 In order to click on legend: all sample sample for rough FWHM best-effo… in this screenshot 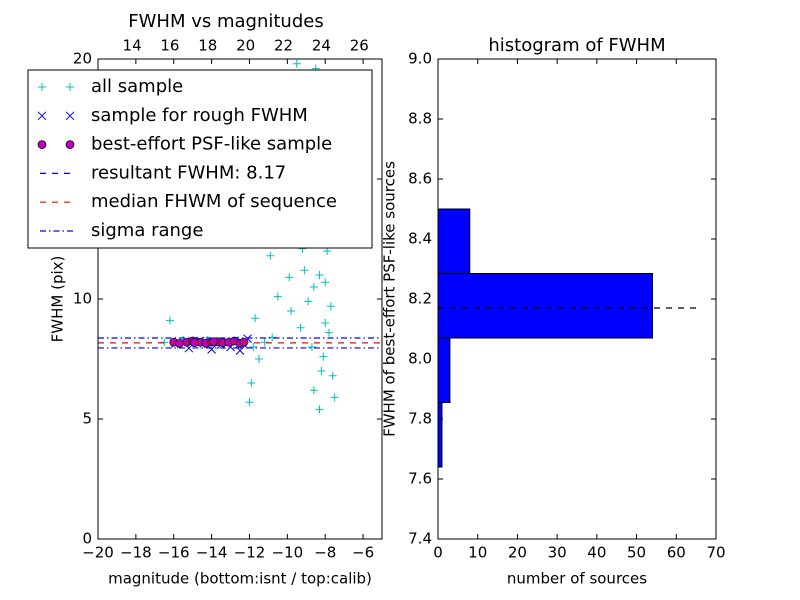, I will do `click(200, 159)`.